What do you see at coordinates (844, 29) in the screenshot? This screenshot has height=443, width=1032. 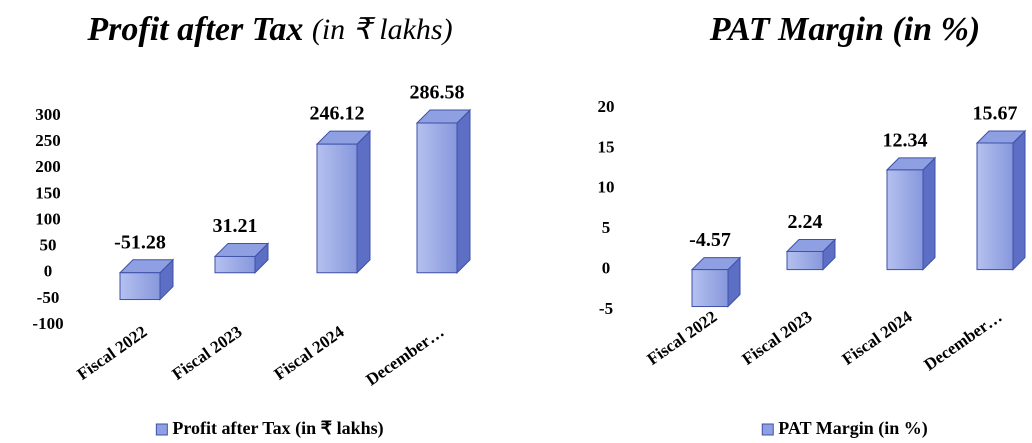 I see `chart-title: PAT Margin (in %)` at bounding box center [844, 29].